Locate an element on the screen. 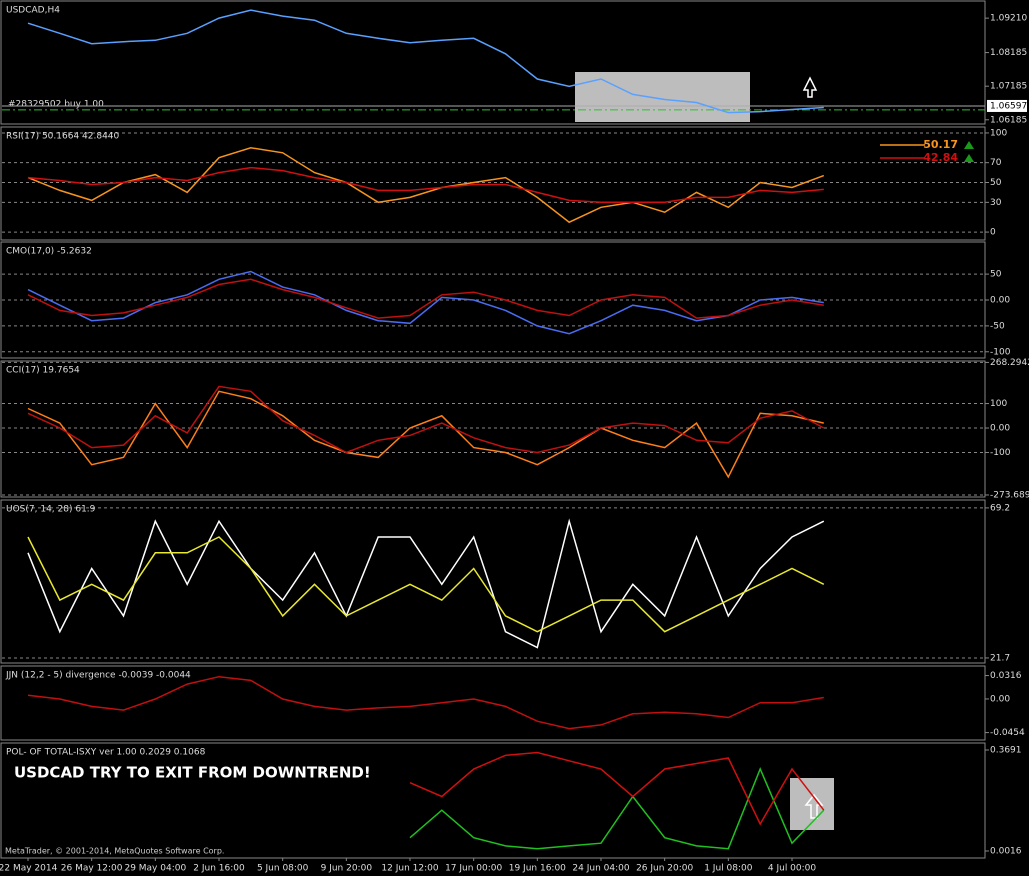 The image size is (1029, 876). last-price-box is located at coordinates (1007, 105).